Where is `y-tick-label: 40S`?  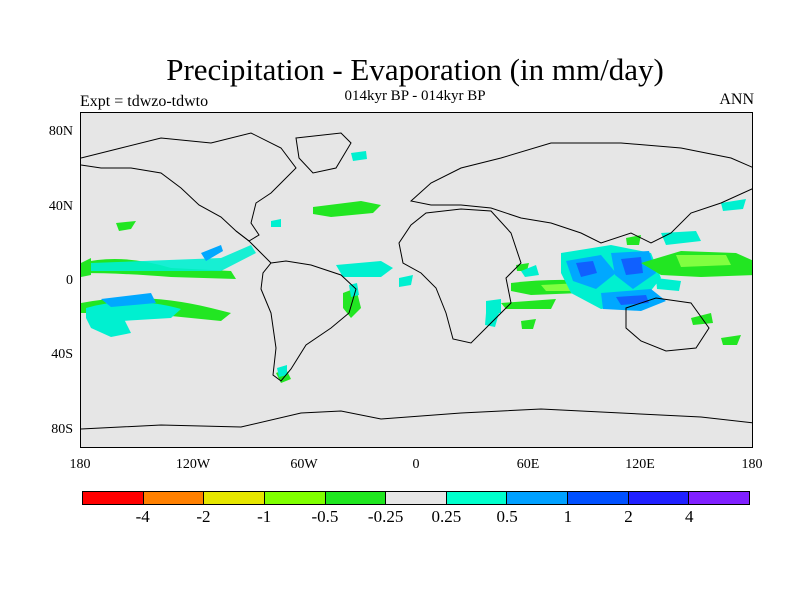
y-tick-label: 40S is located at coordinates (62, 354).